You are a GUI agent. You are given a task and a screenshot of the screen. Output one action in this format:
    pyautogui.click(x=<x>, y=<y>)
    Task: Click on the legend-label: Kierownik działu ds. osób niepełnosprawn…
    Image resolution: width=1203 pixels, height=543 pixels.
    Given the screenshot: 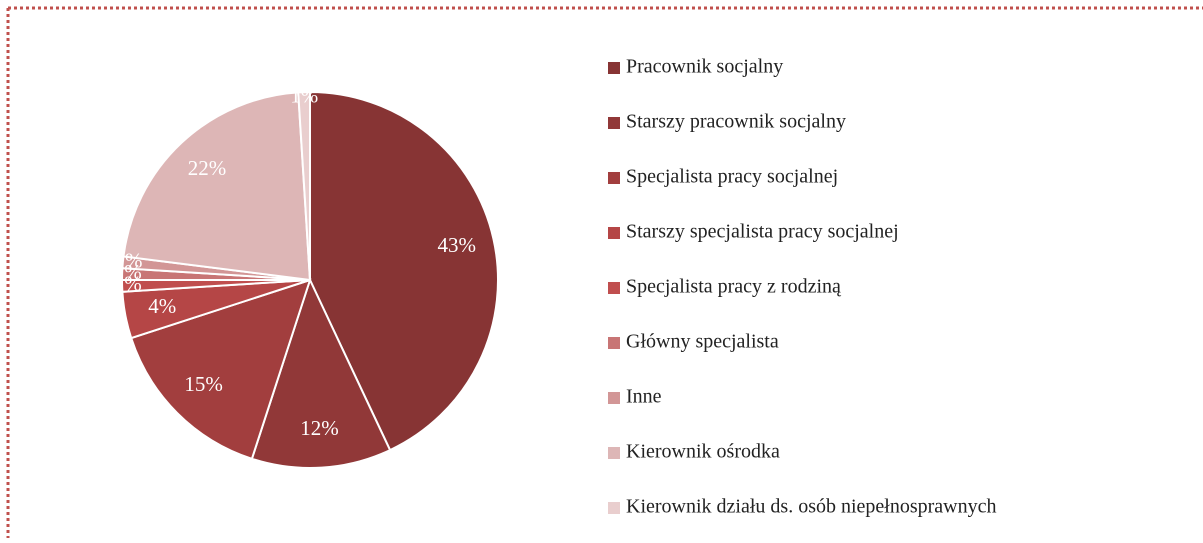 What is the action you would take?
    pyautogui.click(x=811, y=507)
    